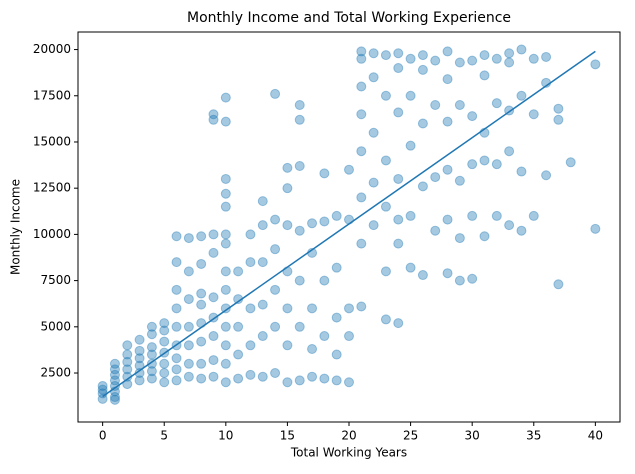 Image resolution: width=635 pixels, height=474 pixels. Describe the element at coordinates (52, 234) in the screenshot. I see `y-tick-label: 10000` at that location.